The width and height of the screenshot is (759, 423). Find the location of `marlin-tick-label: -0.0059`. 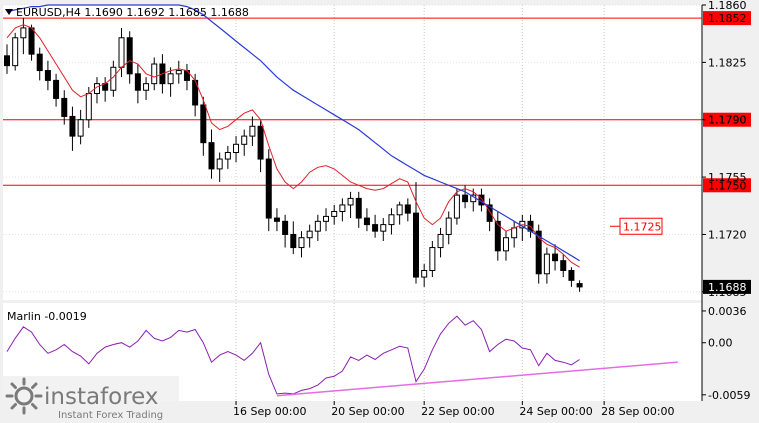

marlin-tick-label: -0.0059 is located at coordinates (729, 395).